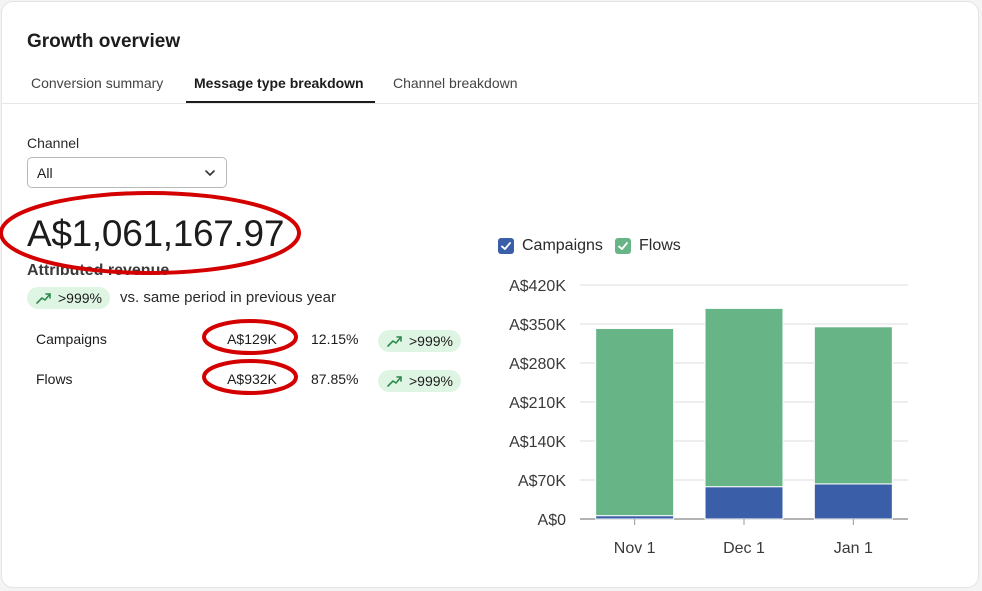  What do you see at coordinates (53, 143) in the screenshot?
I see `channel-filter-label: Channel` at bounding box center [53, 143].